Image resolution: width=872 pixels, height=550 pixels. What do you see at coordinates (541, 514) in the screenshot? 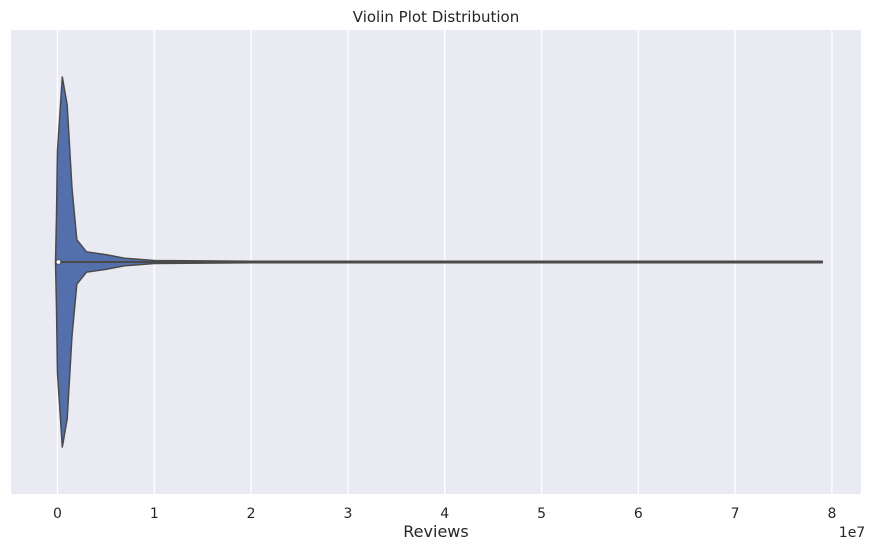
I see `x-tick-label-5: 5` at bounding box center [541, 514].